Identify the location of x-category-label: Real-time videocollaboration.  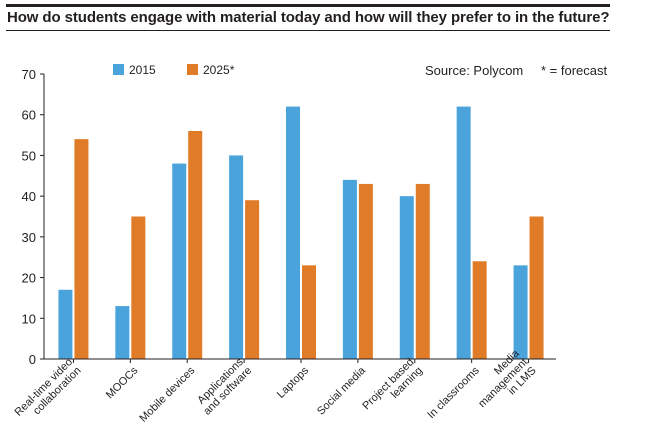
(48, 391).